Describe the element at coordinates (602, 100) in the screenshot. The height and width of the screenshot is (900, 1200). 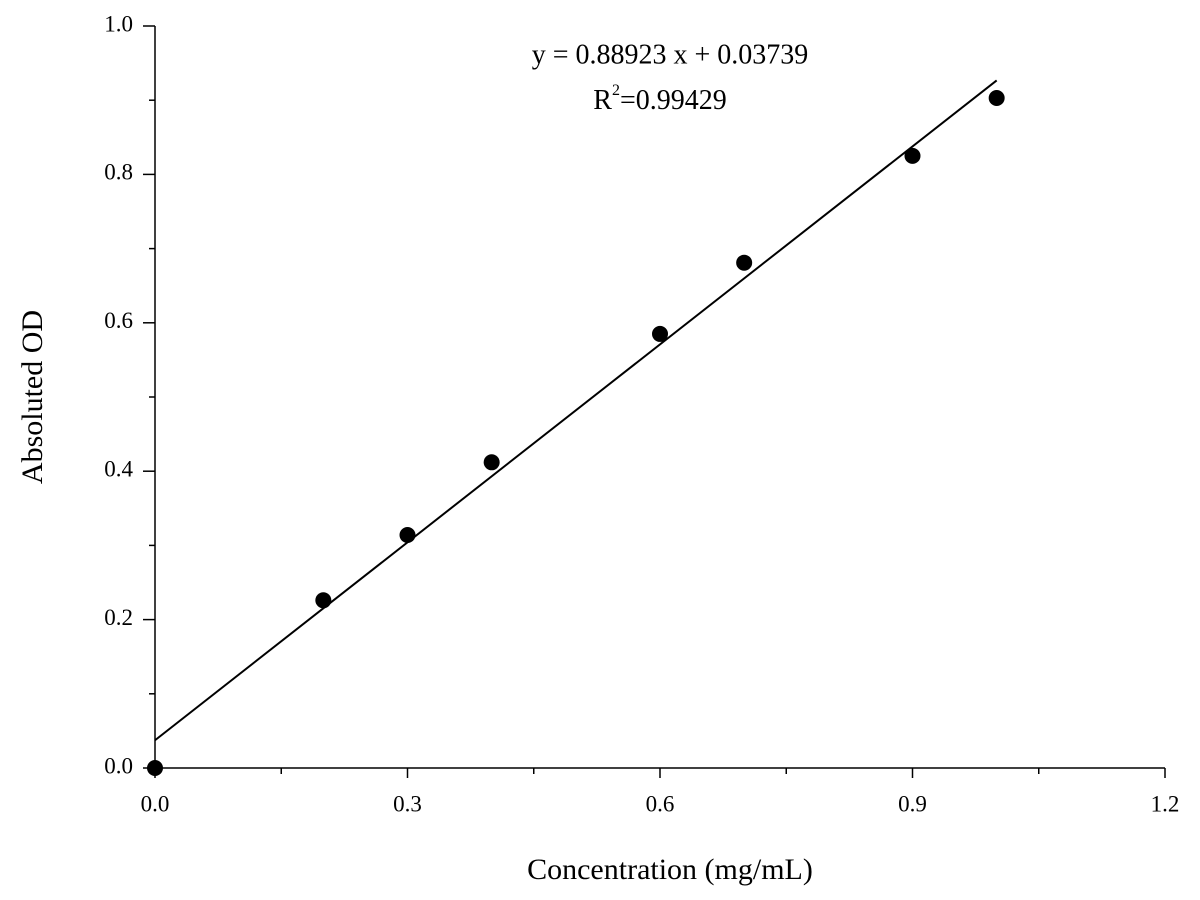
I see `r-squared-base: R` at that location.